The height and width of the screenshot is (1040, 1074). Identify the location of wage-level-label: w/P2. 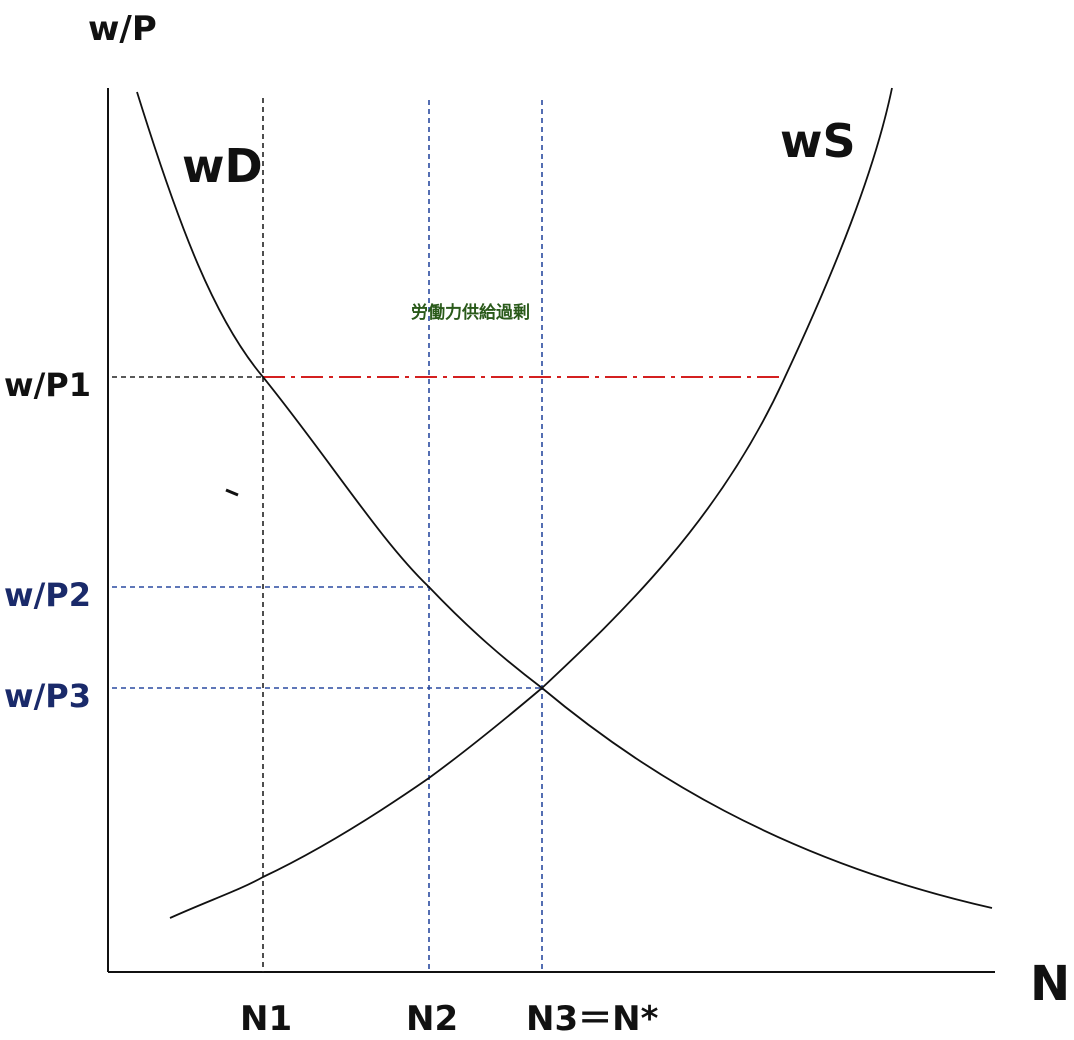
(47, 595).